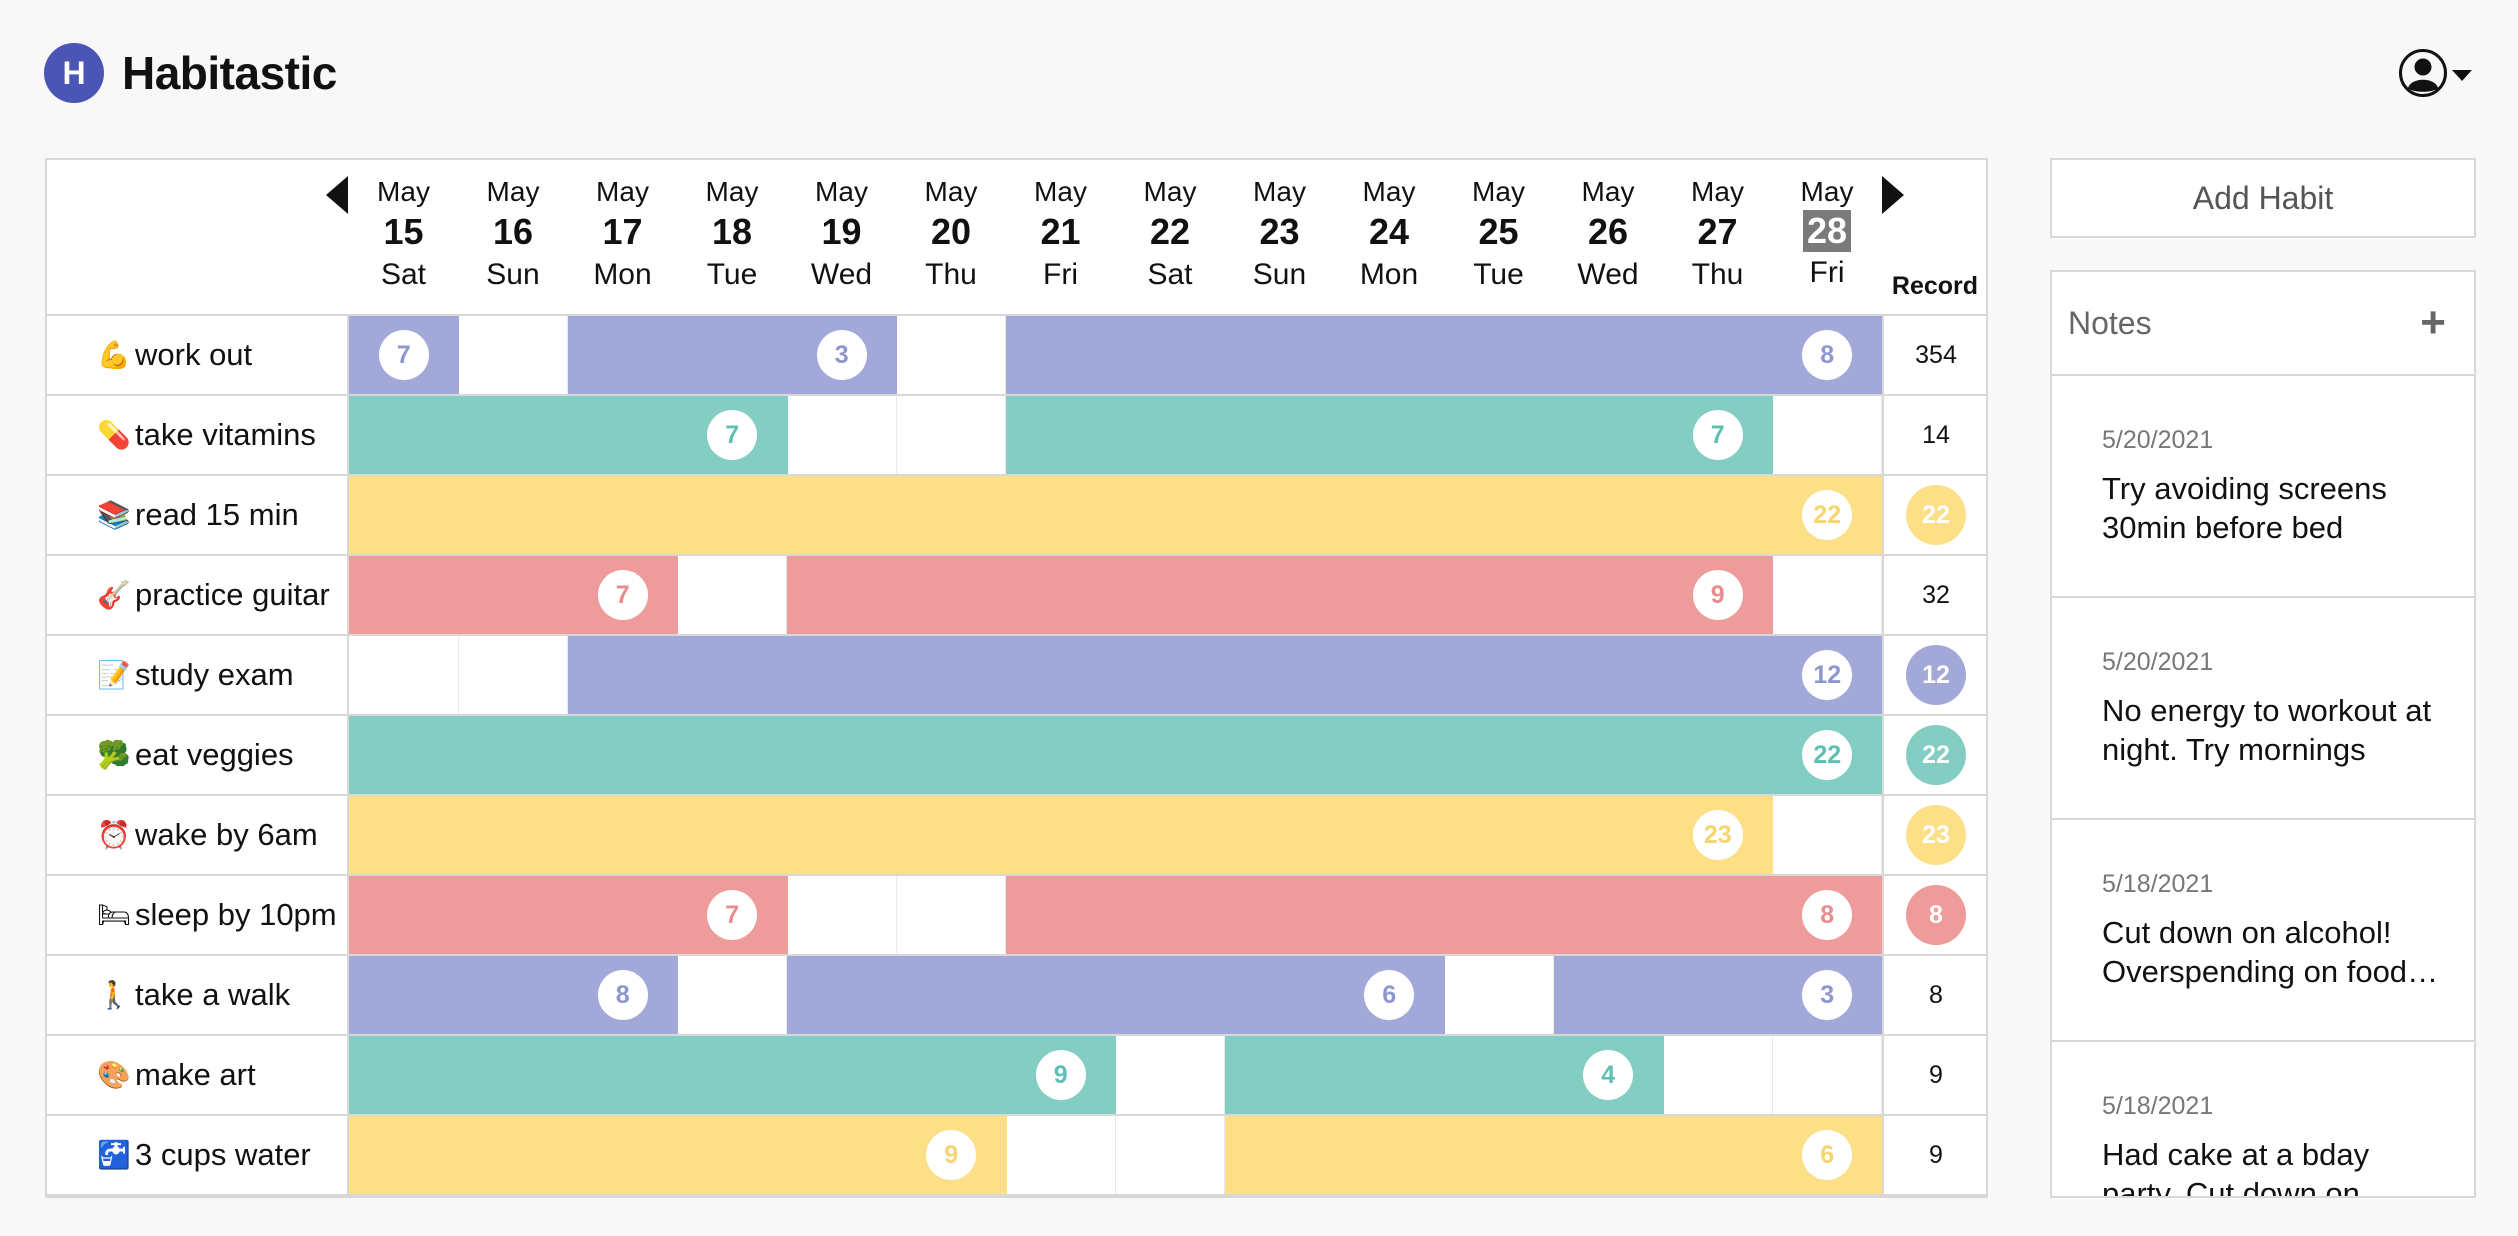 This screenshot has height=1236, width=2518. What do you see at coordinates (337, 195) in the screenshot?
I see `prev-week-icon` at bounding box center [337, 195].